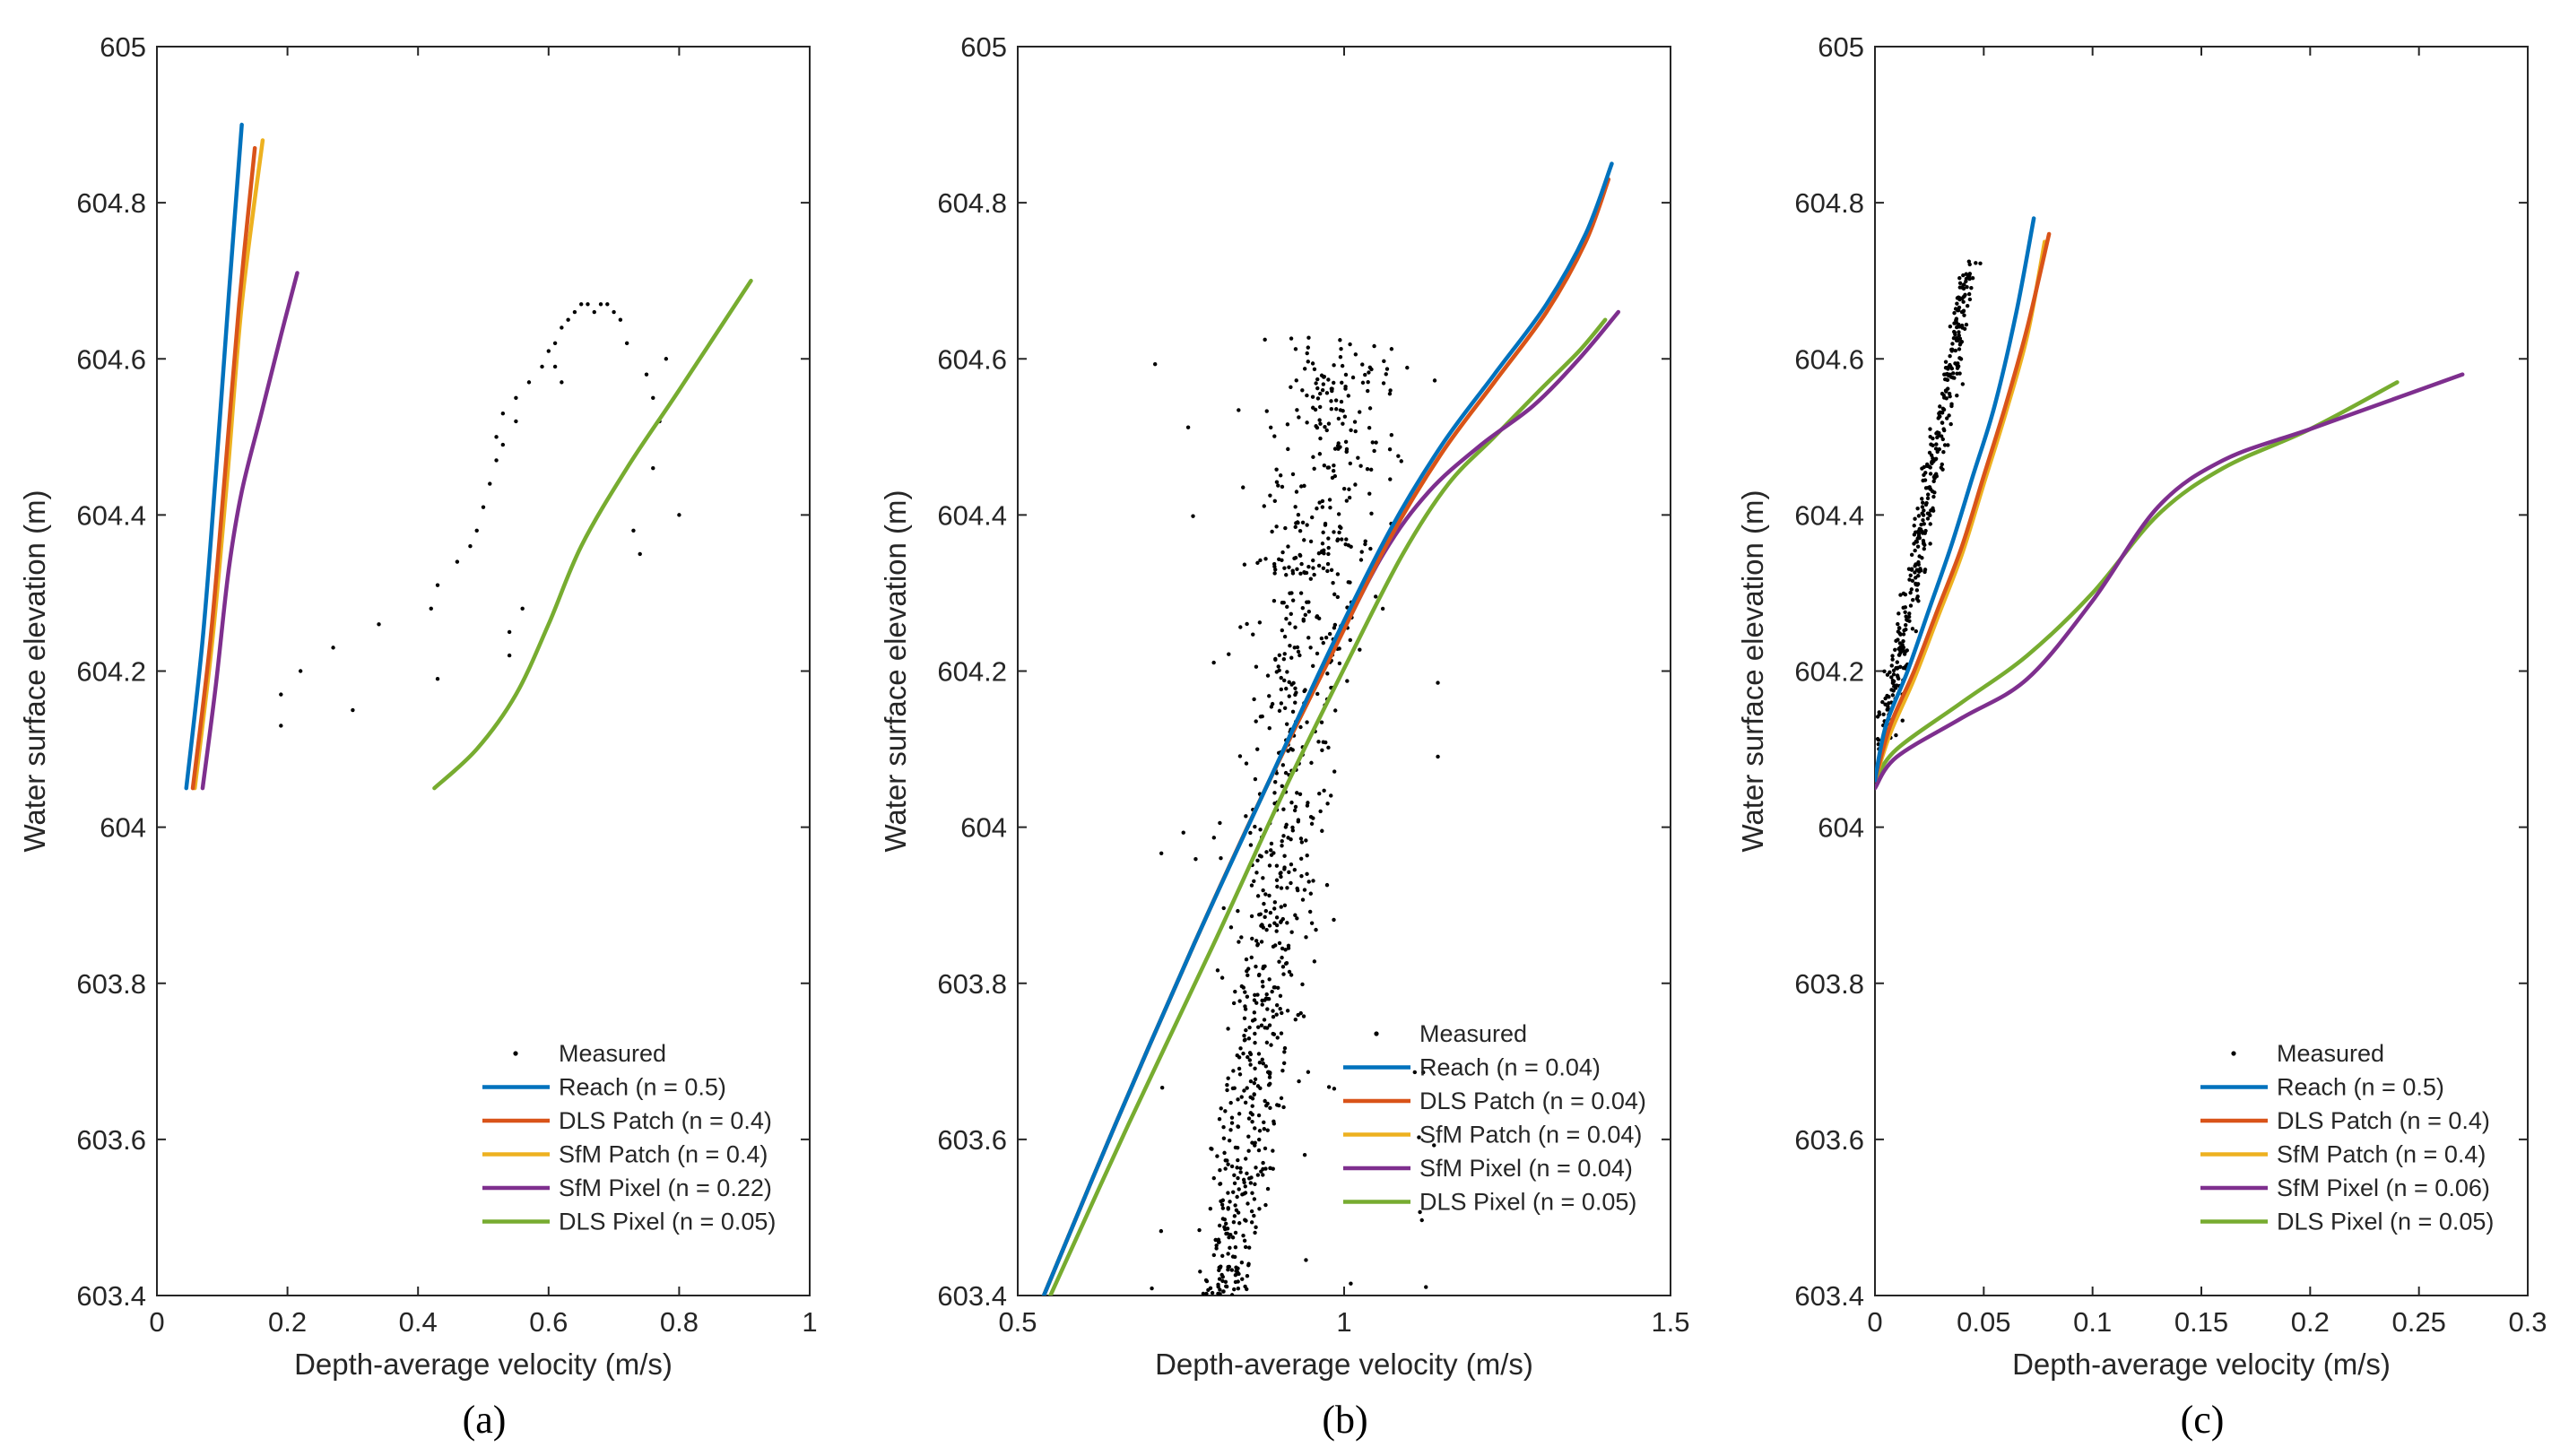 The image size is (2569, 1456). I want to click on legend-label: Reach (n = 0.04), so click(1510, 1067).